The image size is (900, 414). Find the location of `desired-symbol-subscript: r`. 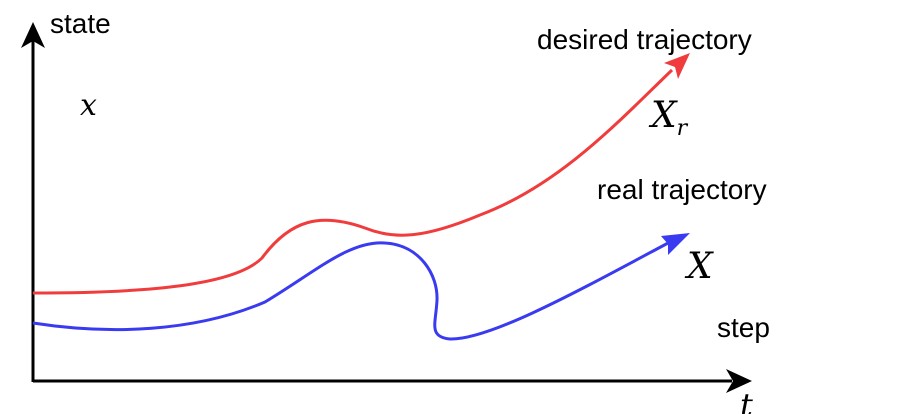

desired-symbol-subscript: r is located at coordinates (682, 129).